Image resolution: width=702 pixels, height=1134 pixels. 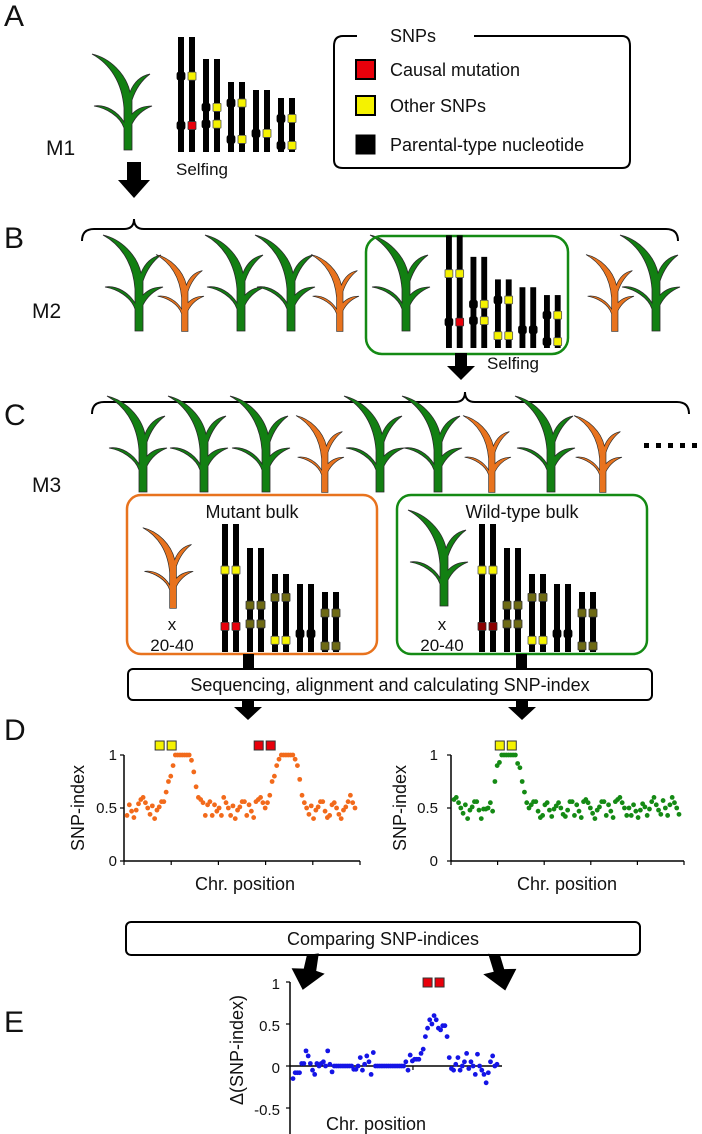 I want to click on selfing-label-m1: Selfing, so click(x=202, y=169).